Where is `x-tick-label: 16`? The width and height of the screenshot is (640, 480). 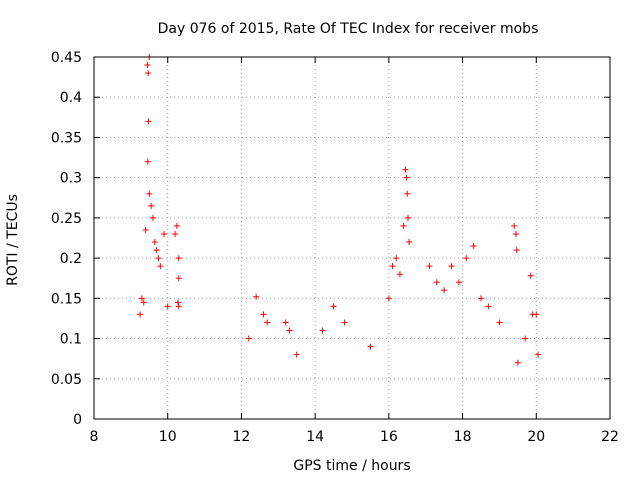
x-tick-label: 16 is located at coordinates (389, 437).